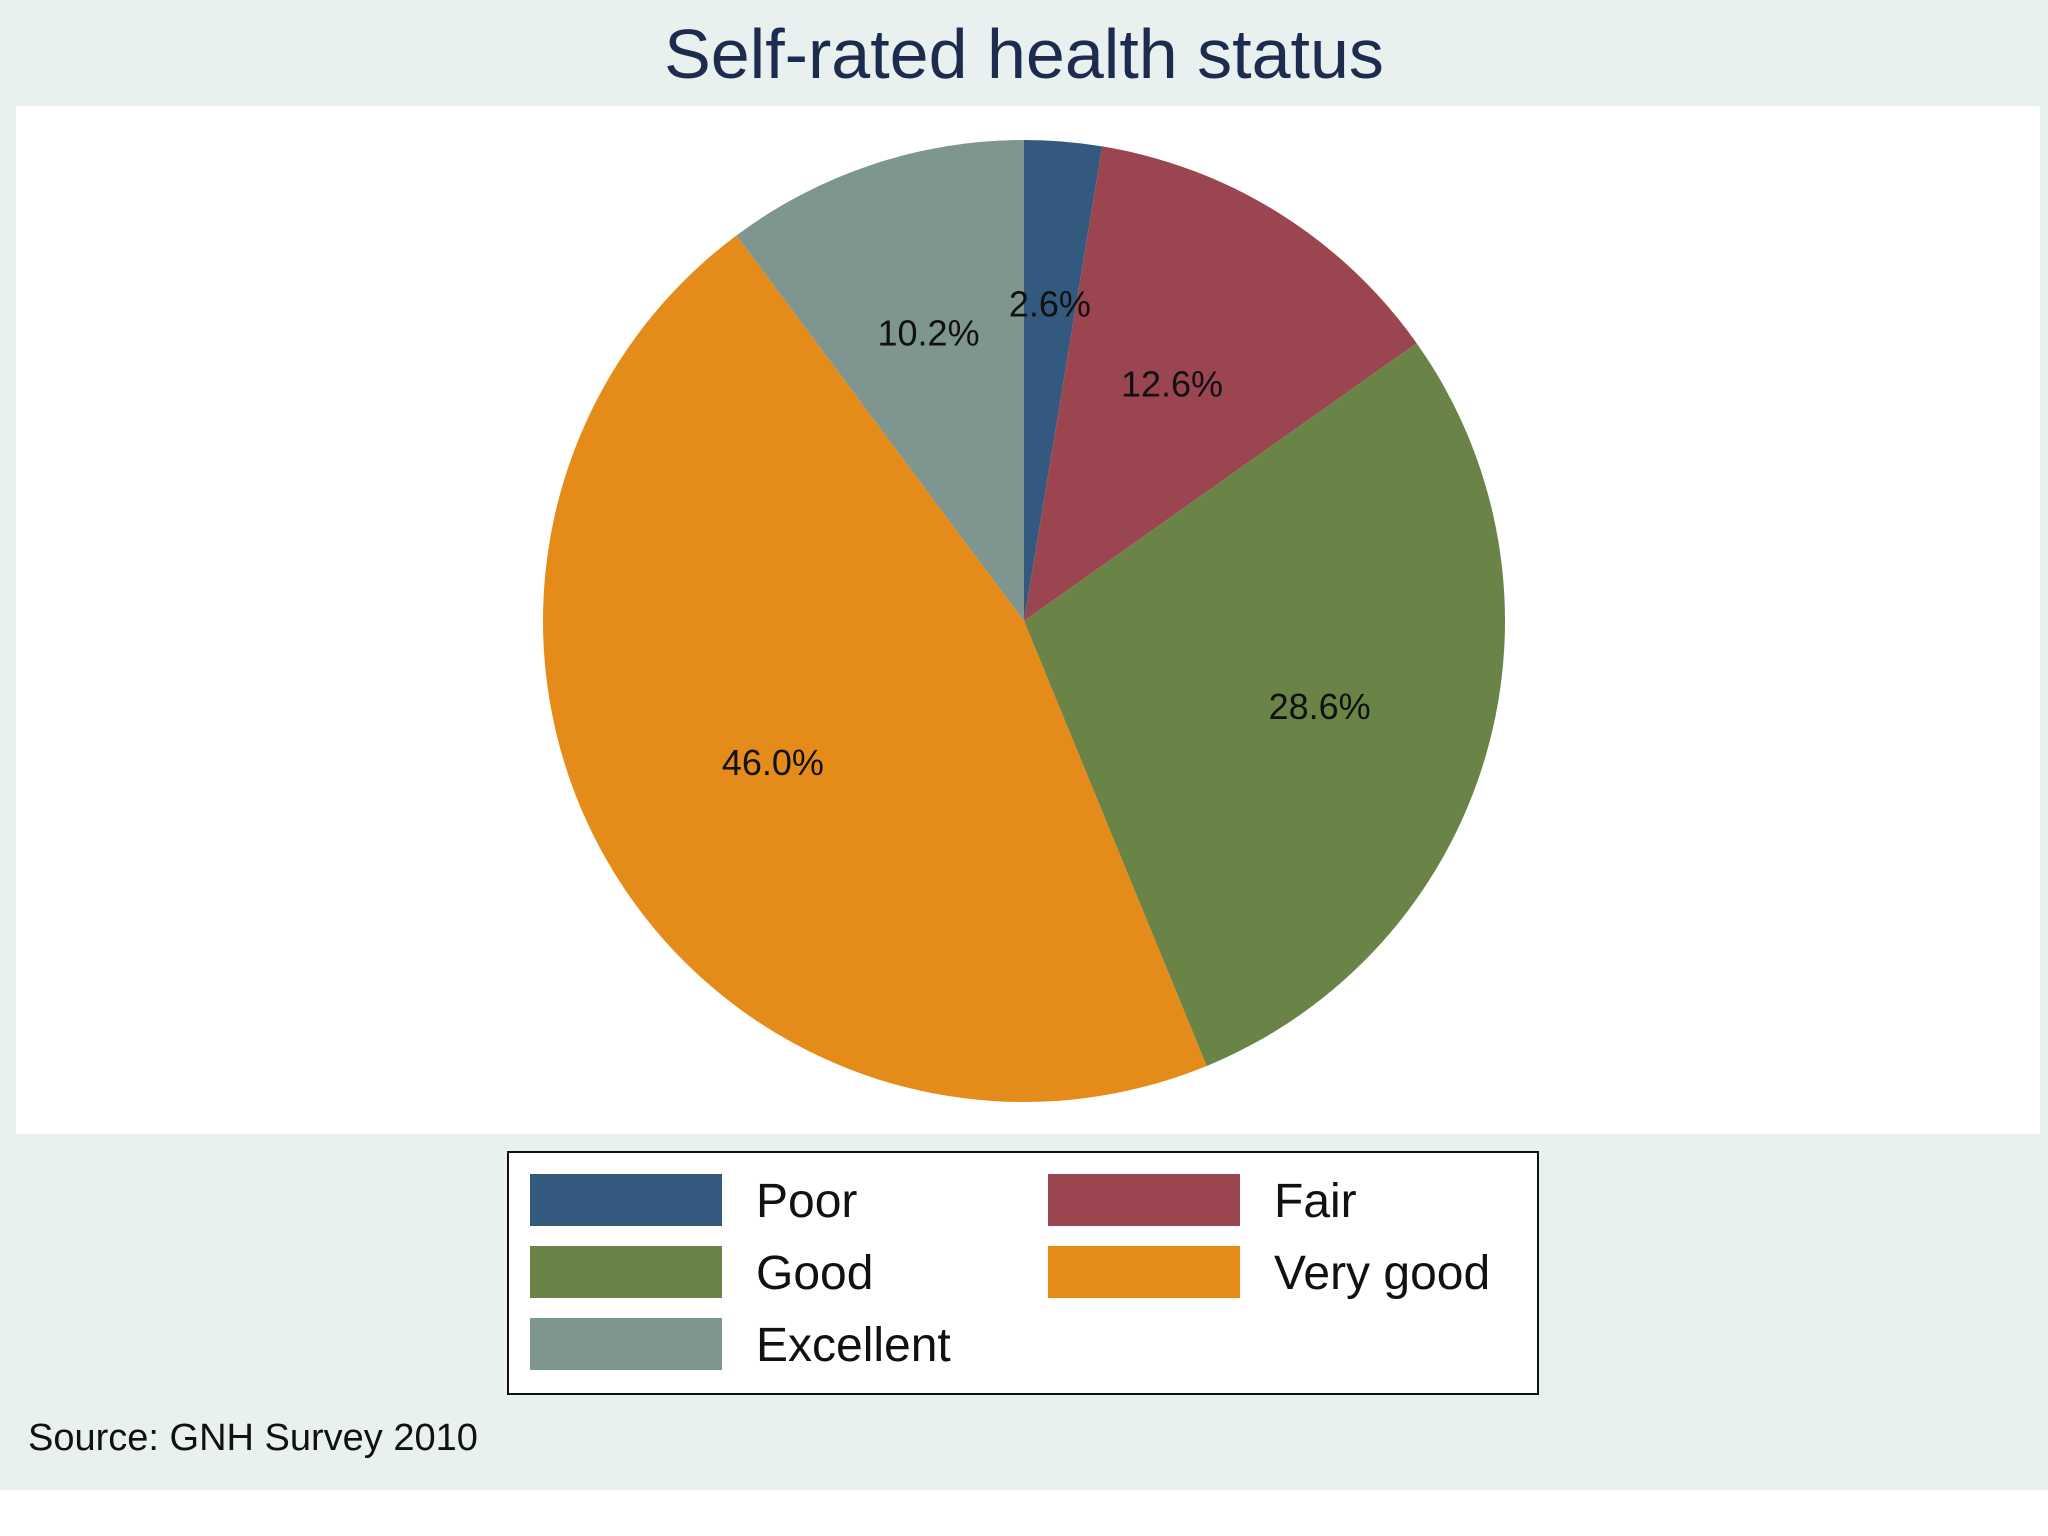 This screenshot has height=1536, width=2048. What do you see at coordinates (626, 1272) in the screenshot?
I see `legend-swatch-good` at bounding box center [626, 1272].